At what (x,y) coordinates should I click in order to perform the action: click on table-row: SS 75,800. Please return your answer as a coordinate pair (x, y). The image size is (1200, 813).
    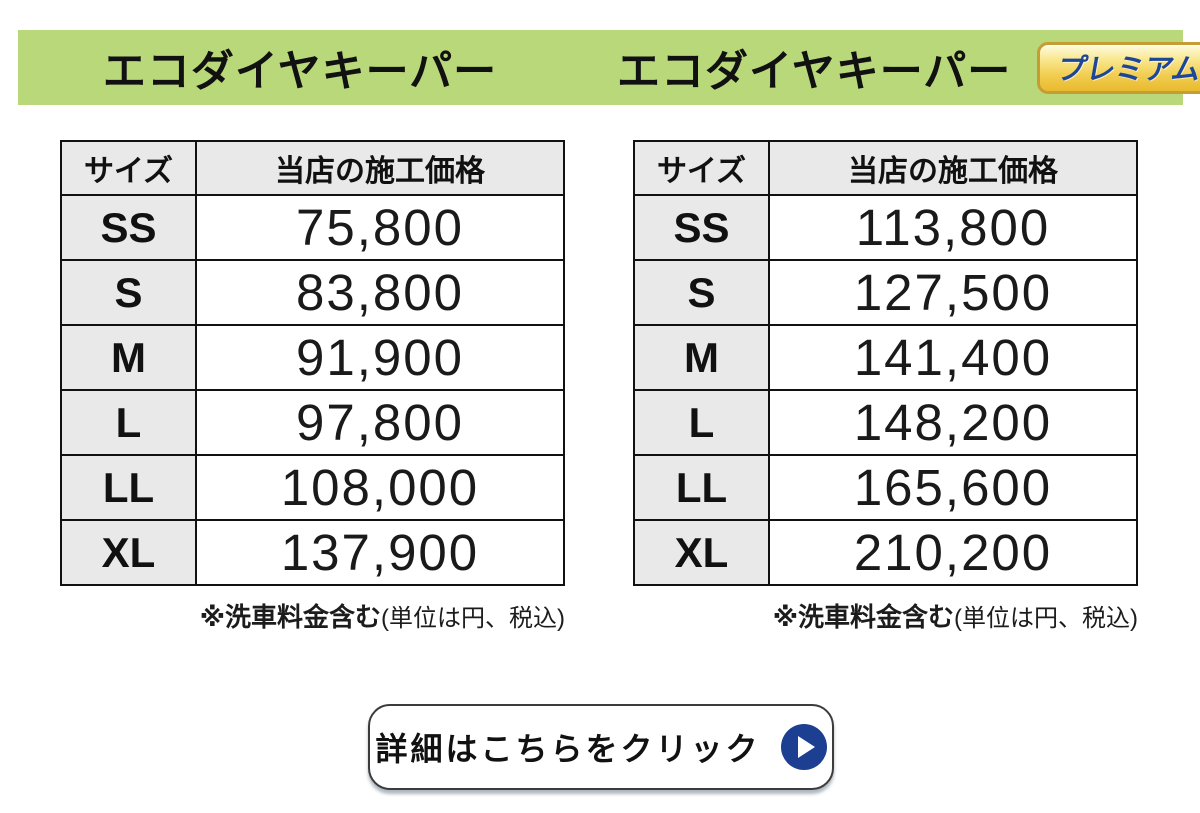
    Looking at the image, I should click on (312, 227).